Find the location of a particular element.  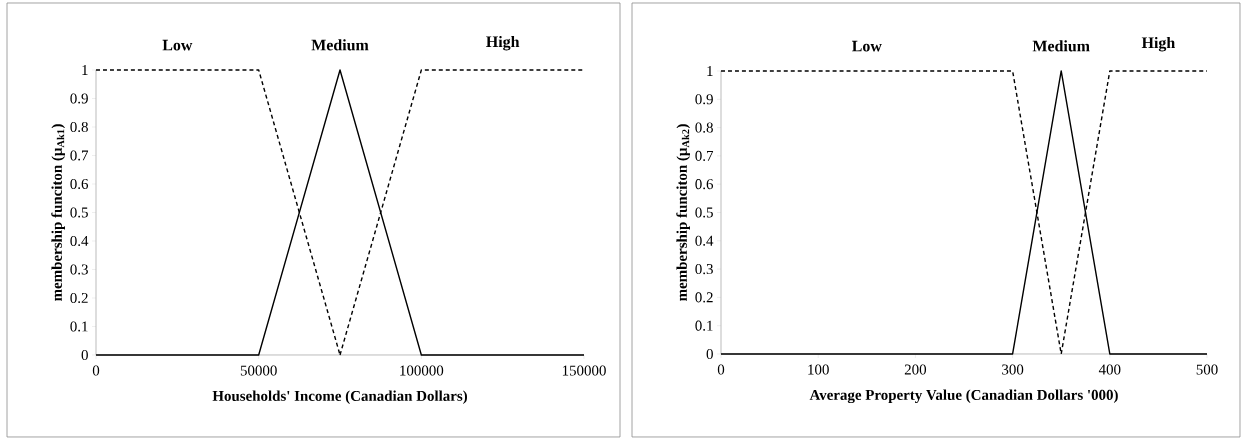

x-axis-title: Average Property Value (Canadian Dollars '000) is located at coordinates (963, 396).